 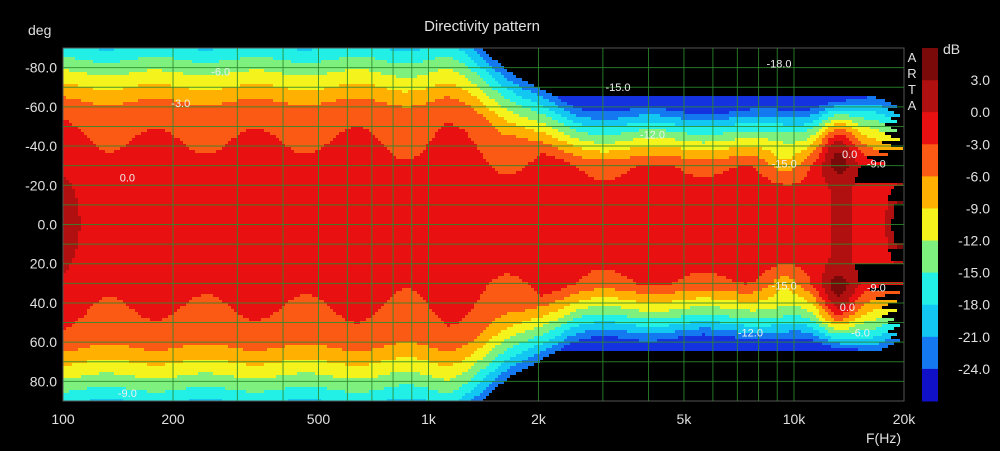 What do you see at coordinates (974, 273) in the screenshot?
I see `colorbar-tick-label: -15.0` at bounding box center [974, 273].